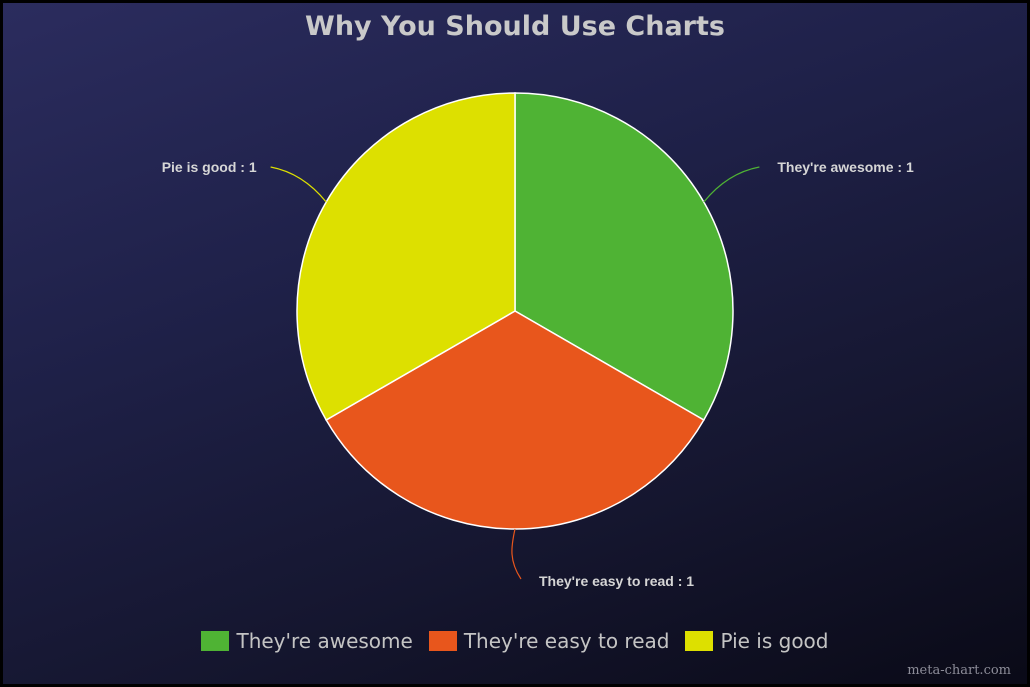 The image size is (1030, 687). I want to click on chart-title: Why You Should Use Charts, so click(515, 26).